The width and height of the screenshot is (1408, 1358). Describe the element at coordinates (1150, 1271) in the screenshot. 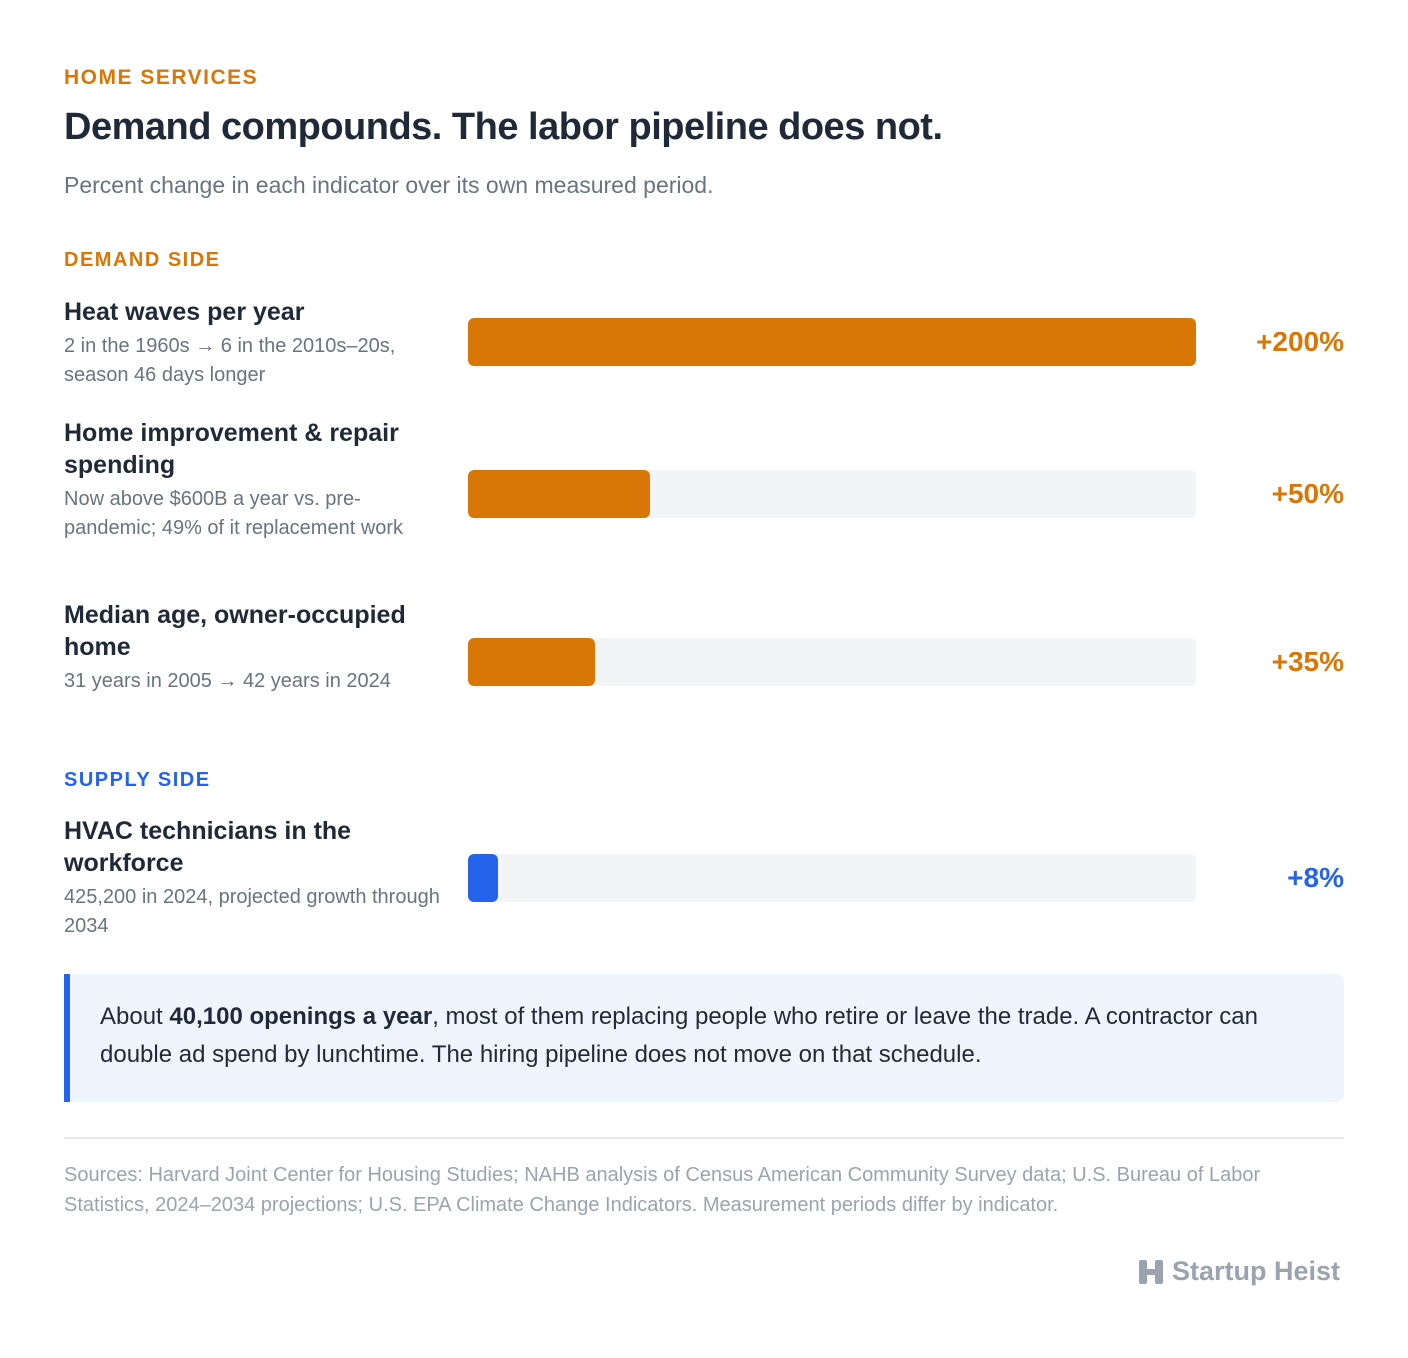

I see `heist-logo-icon` at that location.